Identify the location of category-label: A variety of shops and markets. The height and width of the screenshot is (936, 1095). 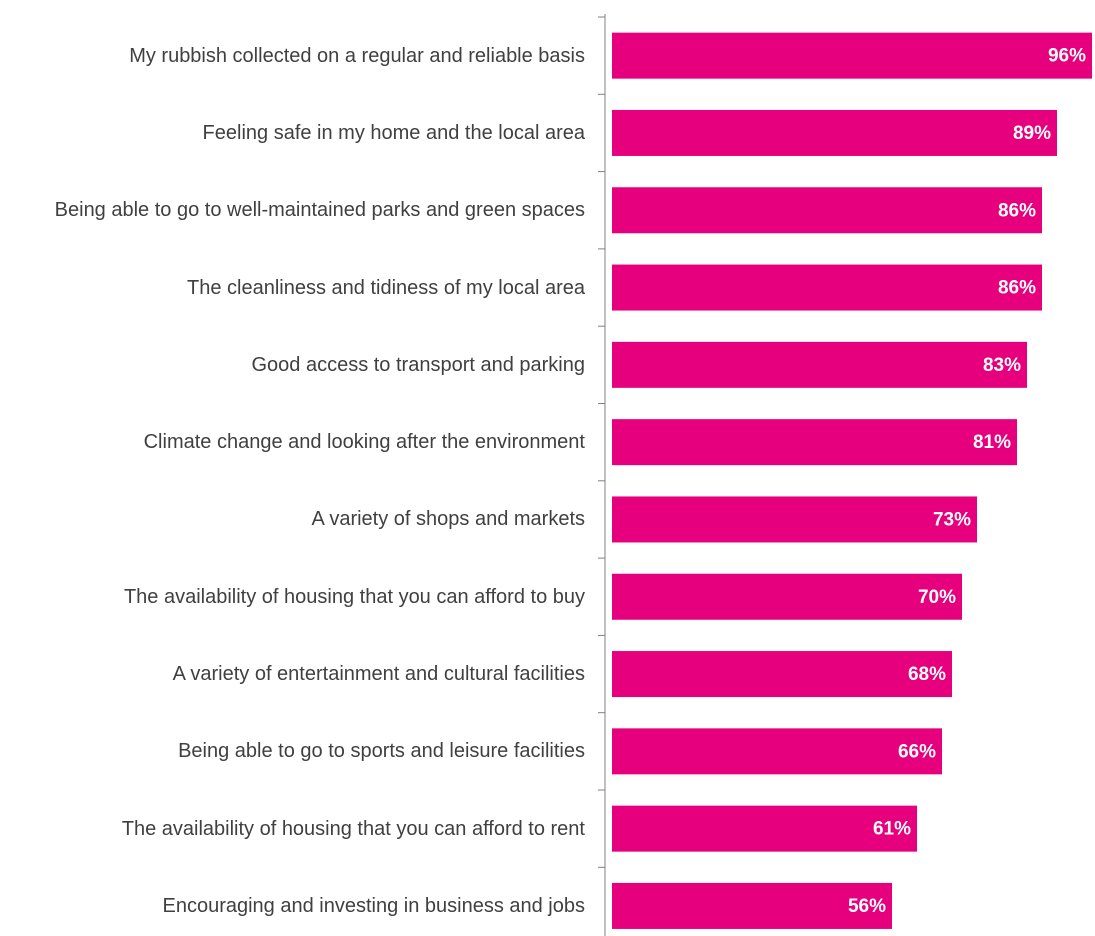
(448, 519).